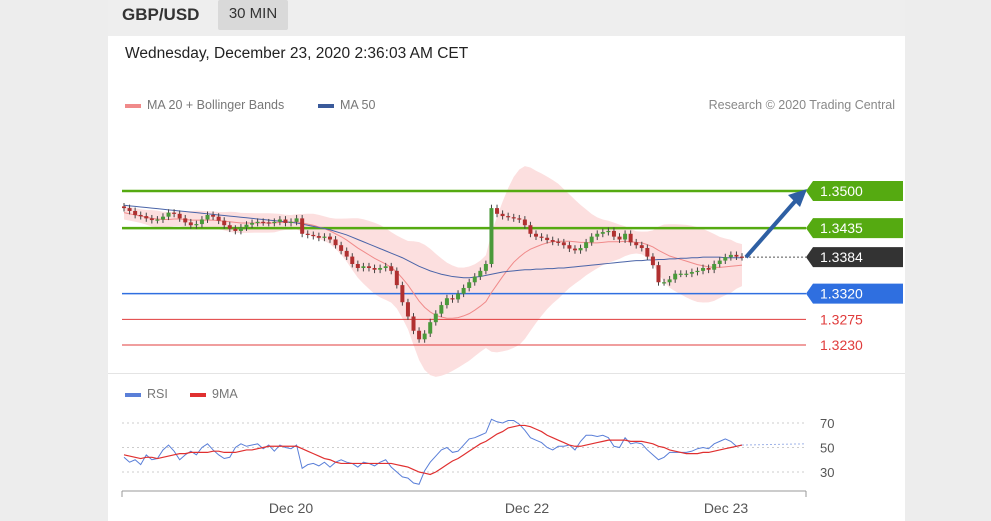 The height and width of the screenshot is (521, 991). I want to click on legend-ma50: MA 50, so click(346, 105).